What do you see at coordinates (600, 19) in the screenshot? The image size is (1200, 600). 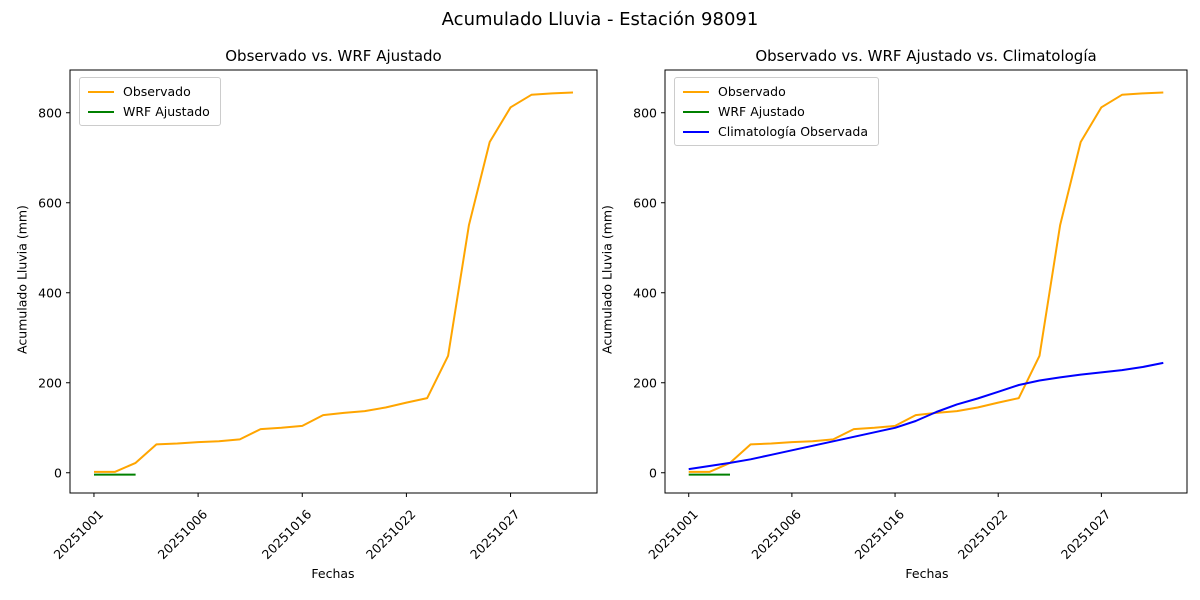 I see `figure-title: Acumulado Lluvia - Estación 98091` at bounding box center [600, 19].